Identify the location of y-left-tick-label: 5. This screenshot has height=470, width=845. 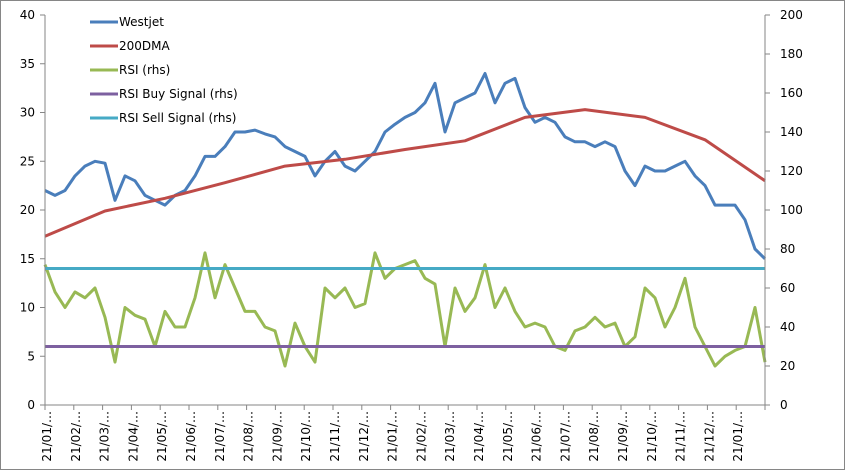
(31, 356).